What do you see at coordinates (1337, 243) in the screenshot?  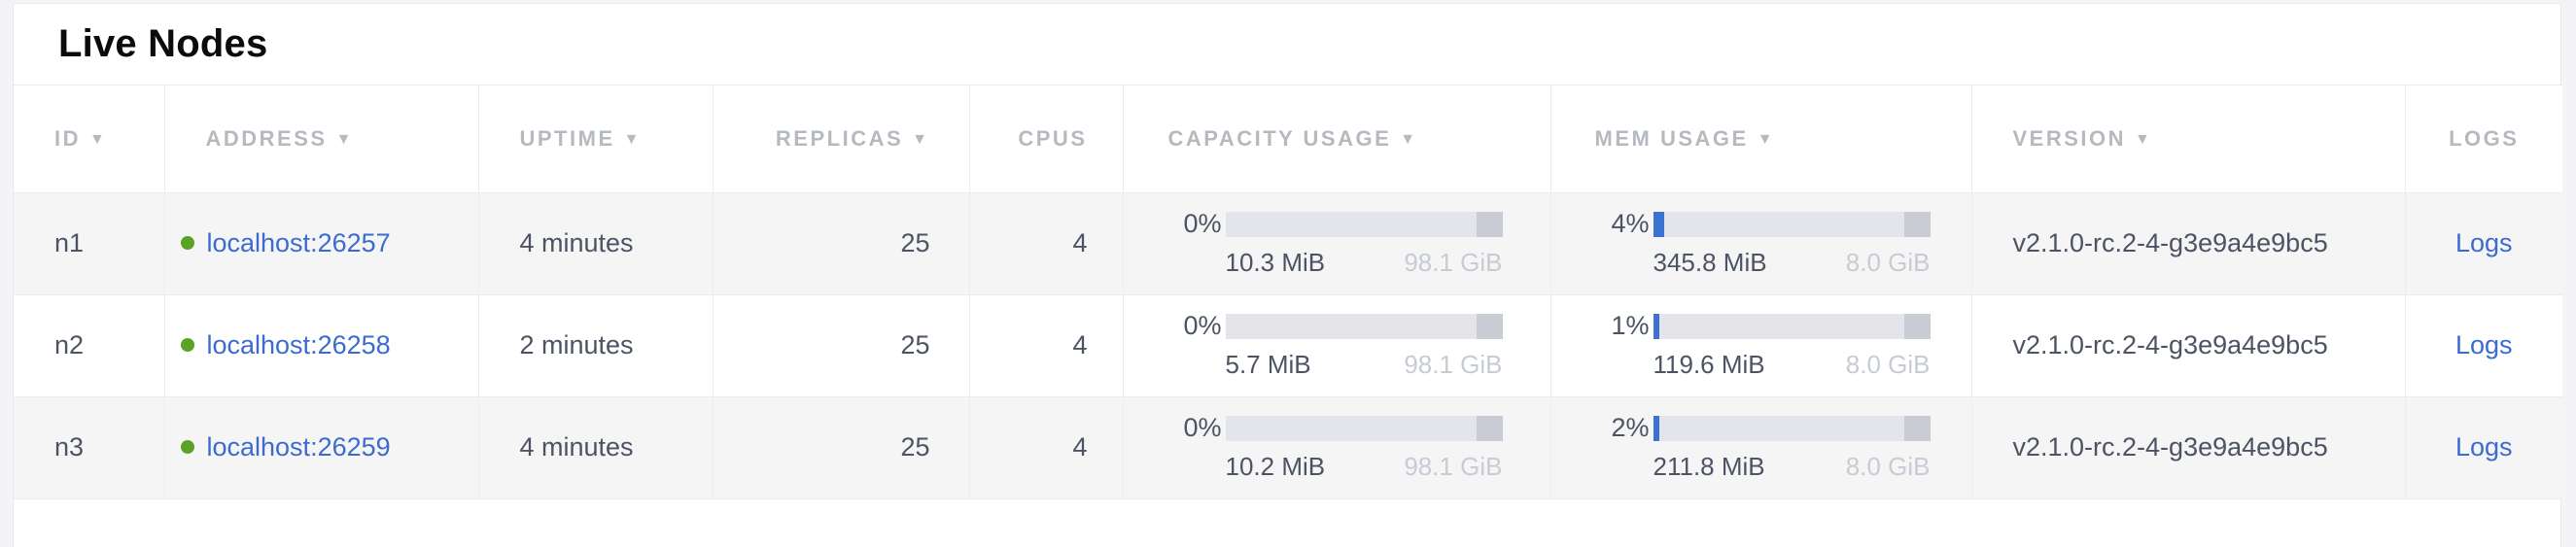 I see `capacity-usage-cell: 0% 10.3 MiB 98.1 GiB` at bounding box center [1337, 243].